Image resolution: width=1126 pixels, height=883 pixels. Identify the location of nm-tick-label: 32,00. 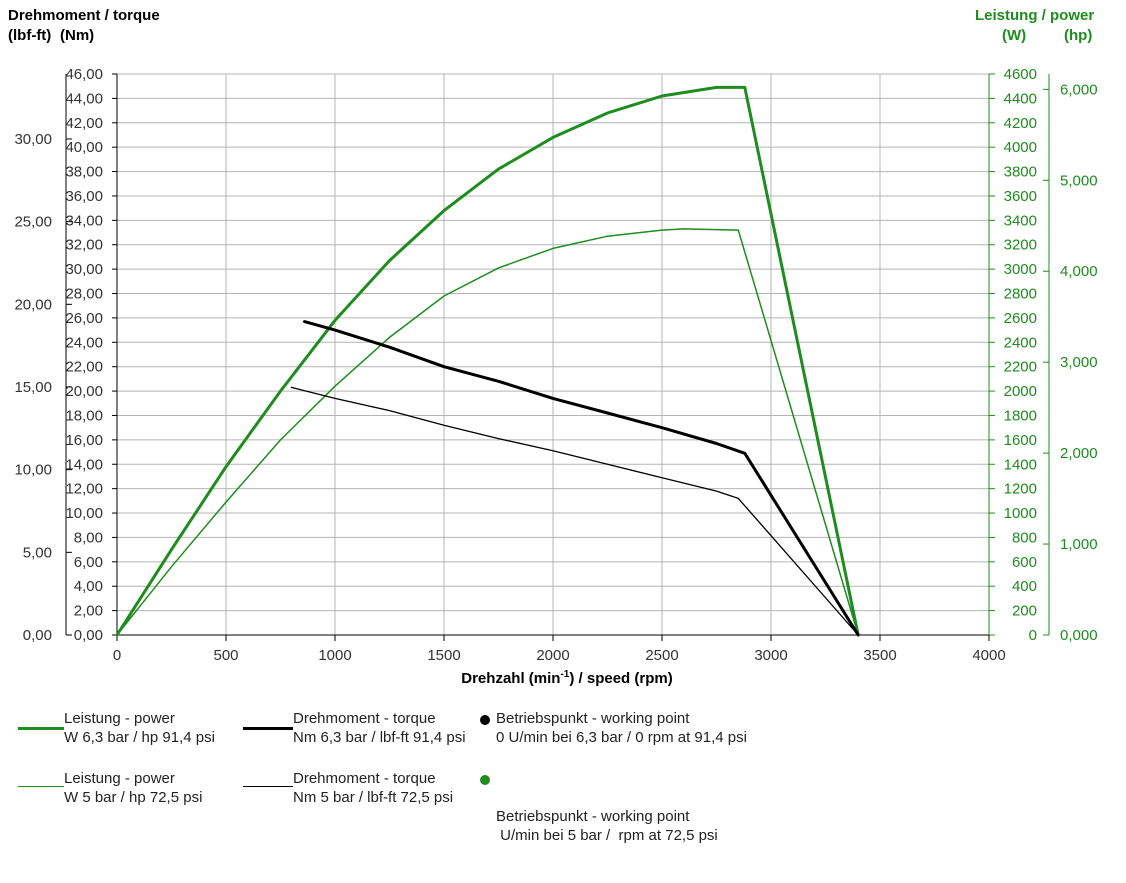
(84, 245).